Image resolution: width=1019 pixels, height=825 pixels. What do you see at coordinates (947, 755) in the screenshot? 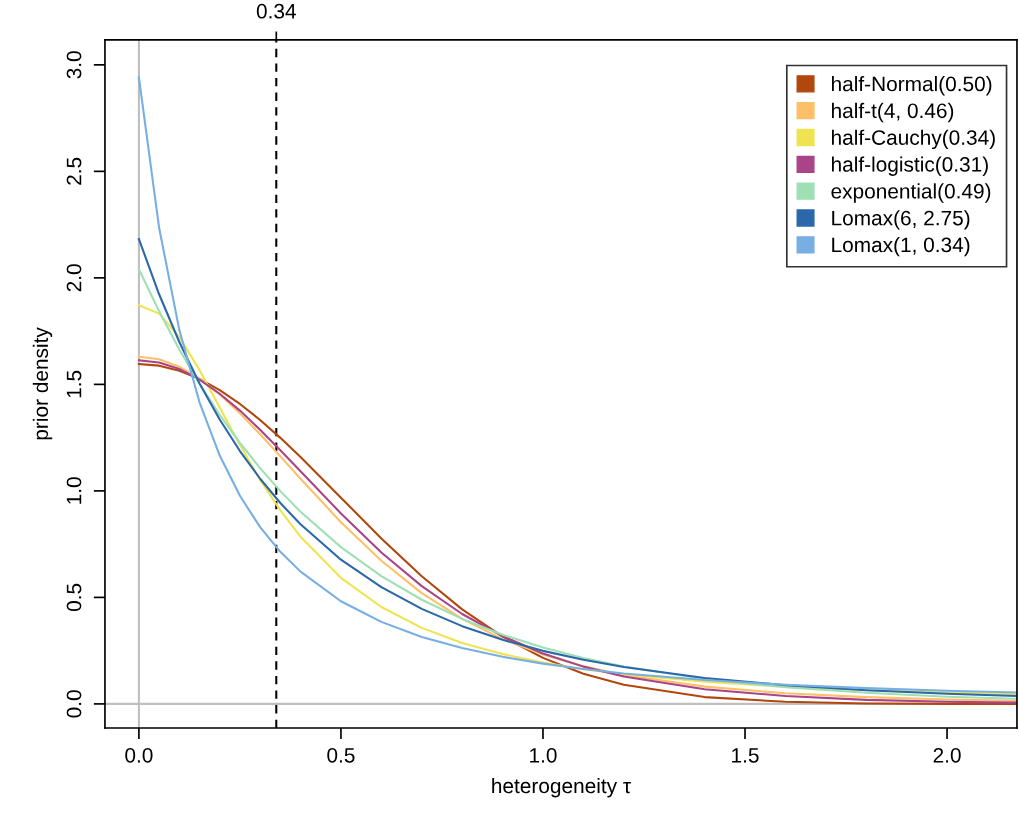
I see `x-tick-label: 2.0` at bounding box center [947, 755].